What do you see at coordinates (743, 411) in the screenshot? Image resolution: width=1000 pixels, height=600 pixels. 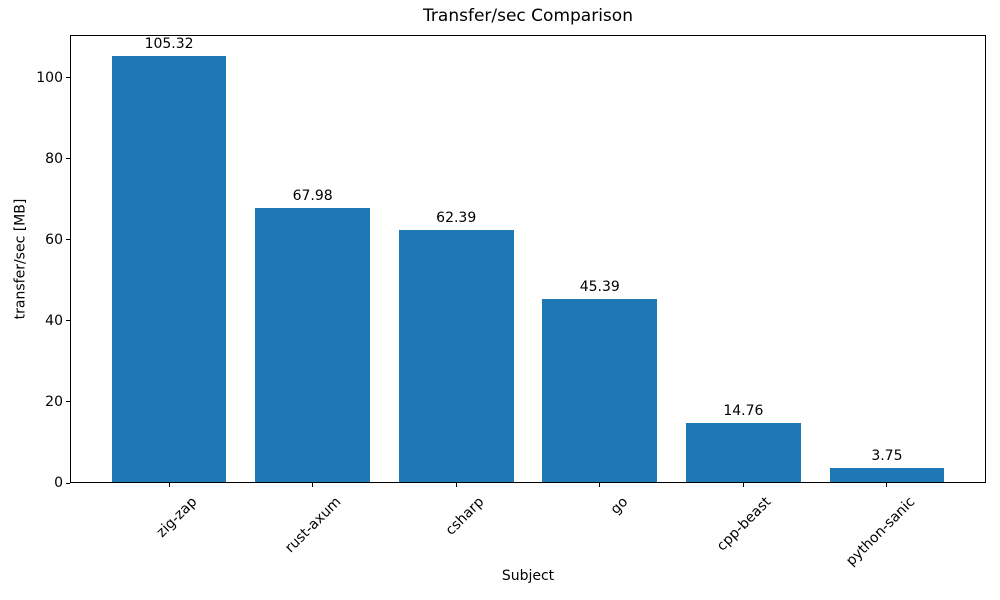 I see `bar-value-label: 14.76` at bounding box center [743, 411].